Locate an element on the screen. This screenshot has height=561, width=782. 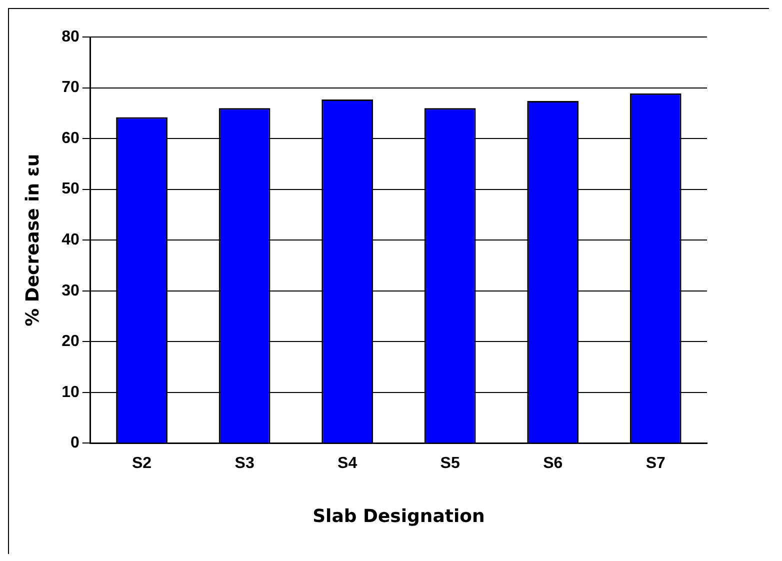
y-axis-title: % Decrease in εu is located at coordinates (33, 240).